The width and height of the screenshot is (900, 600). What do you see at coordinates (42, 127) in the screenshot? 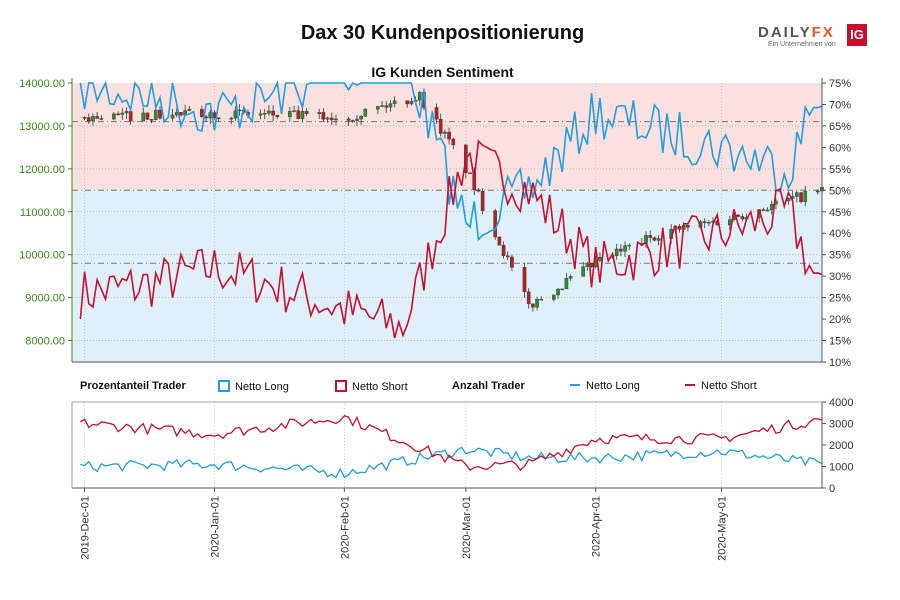
I see `left-tick-label-5: 13000.00` at bounding box center [42, 127].